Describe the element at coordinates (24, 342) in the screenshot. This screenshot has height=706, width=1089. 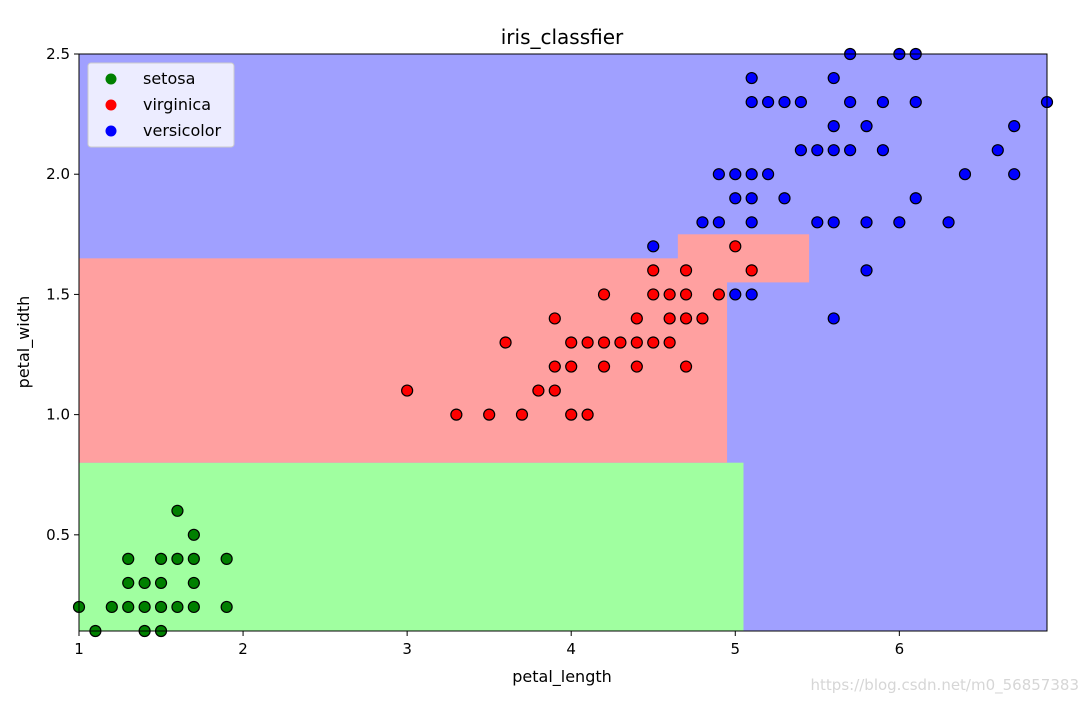
I see `y-axis-label: petal_width` at that location.